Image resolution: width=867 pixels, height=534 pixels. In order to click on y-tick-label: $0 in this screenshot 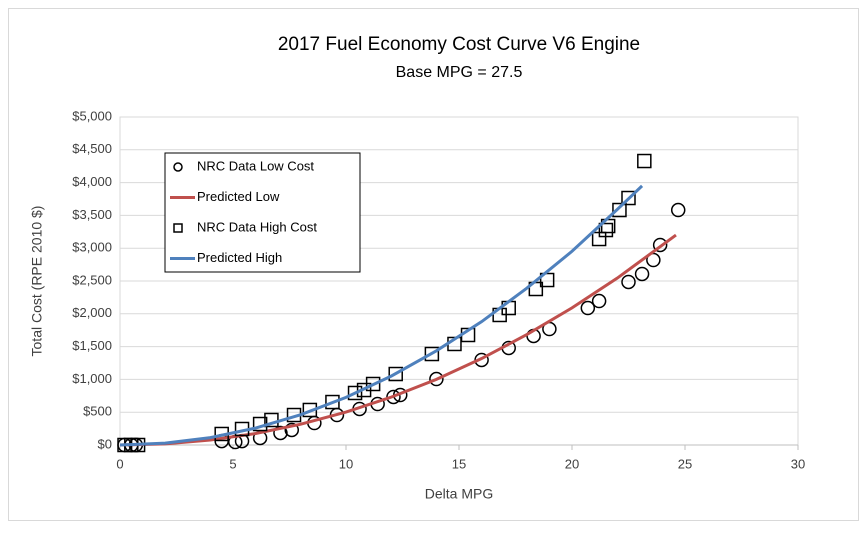, I will do `click(105, 443)`.